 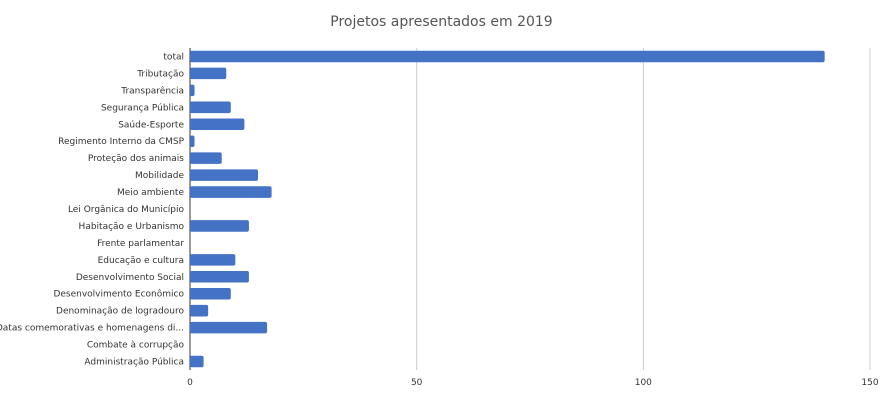 What do you see at coordinates (136, 159) in the screenshot?
I see `category-label: Proteção dos animais` at bounding box center [136, 159].